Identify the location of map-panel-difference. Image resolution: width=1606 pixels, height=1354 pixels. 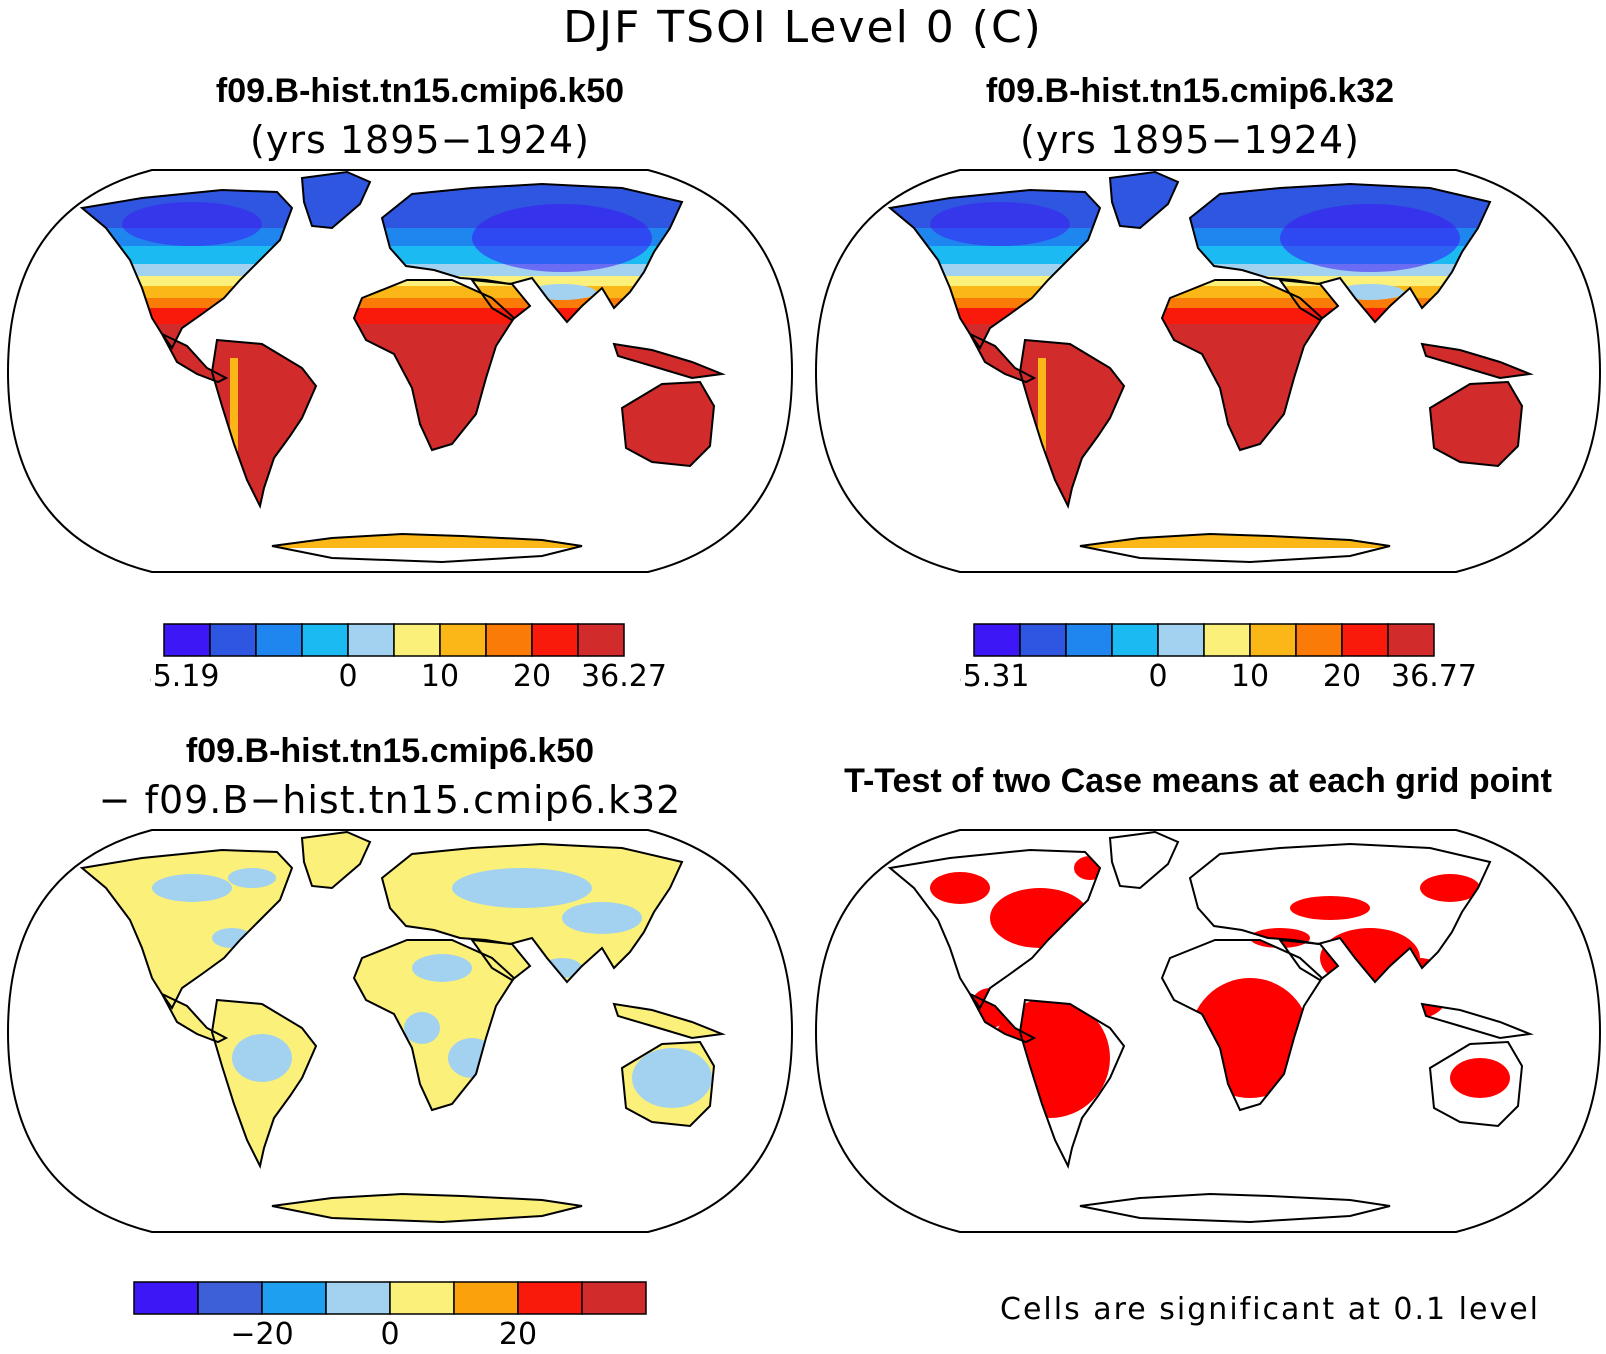
(400, 1031).